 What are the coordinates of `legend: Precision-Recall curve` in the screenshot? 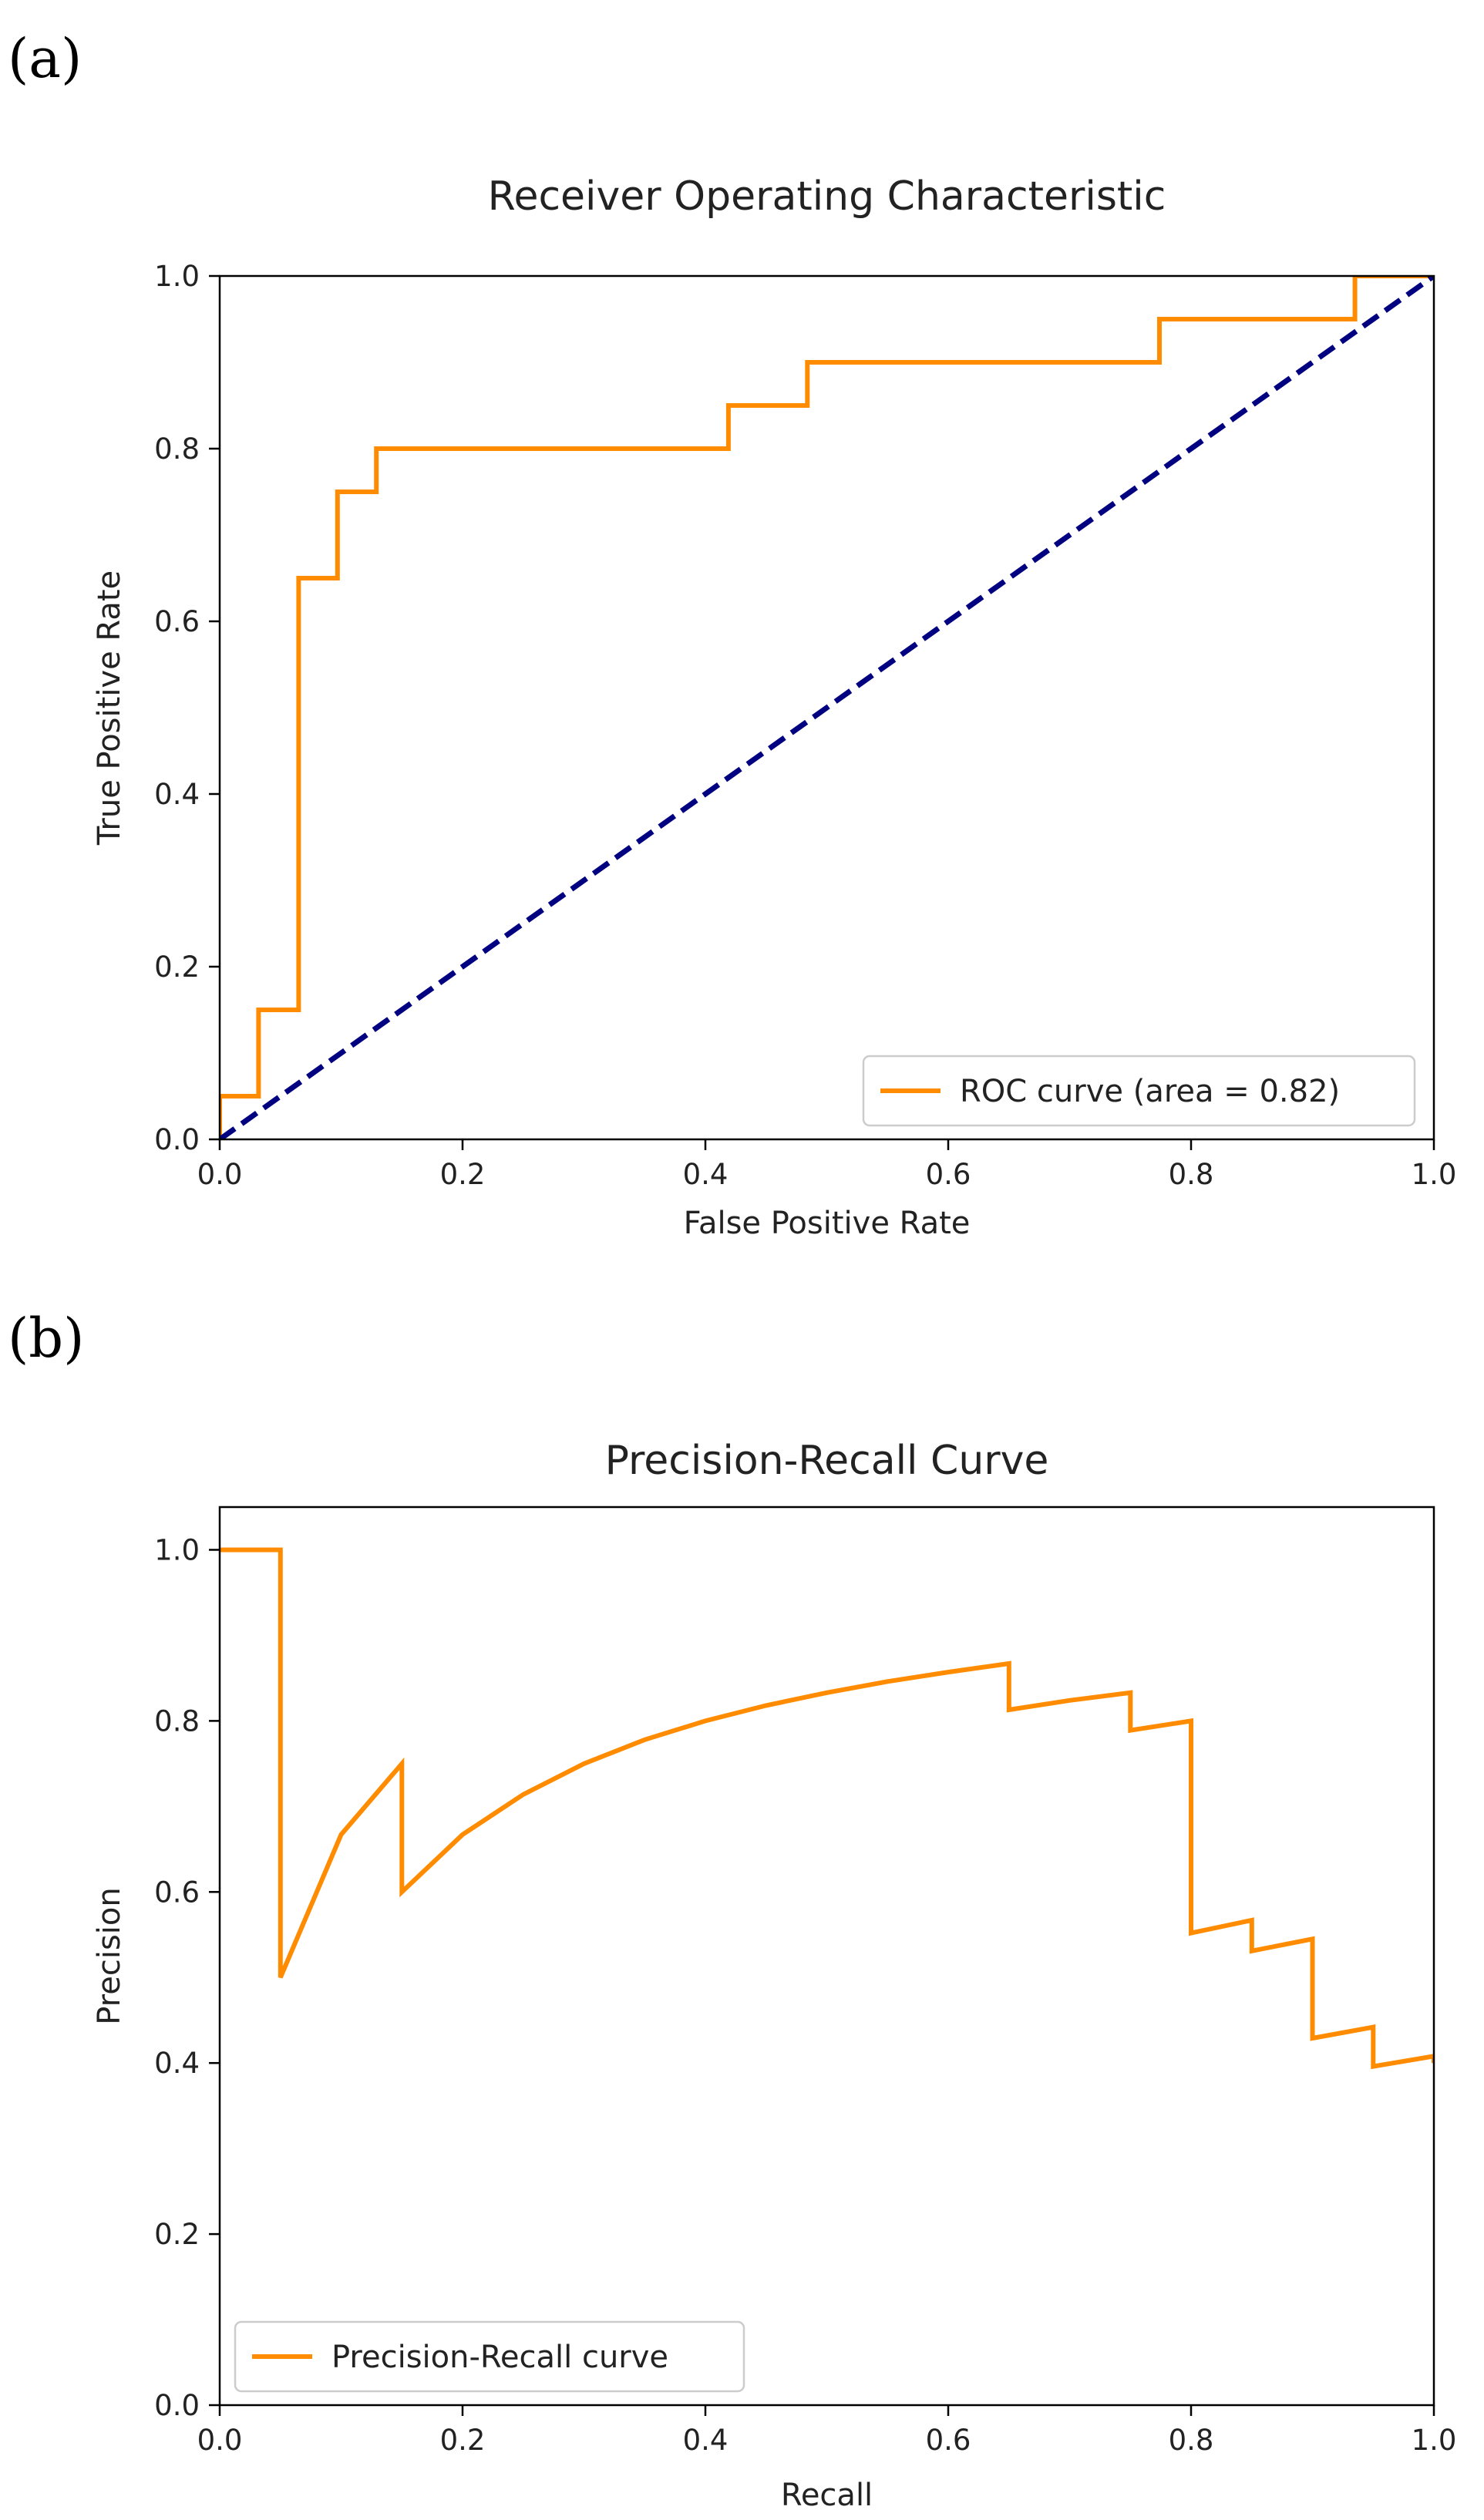 It's located at (489, 2356).